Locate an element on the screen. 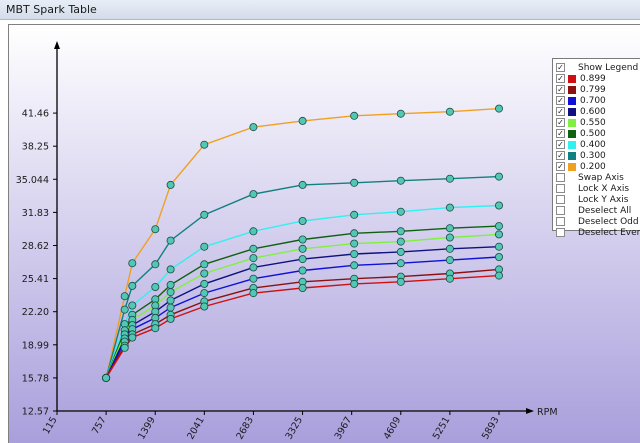 The image size is (640, 443). legend-item-0.600: ✓ 0.600 is located at coordinates (598, 111).